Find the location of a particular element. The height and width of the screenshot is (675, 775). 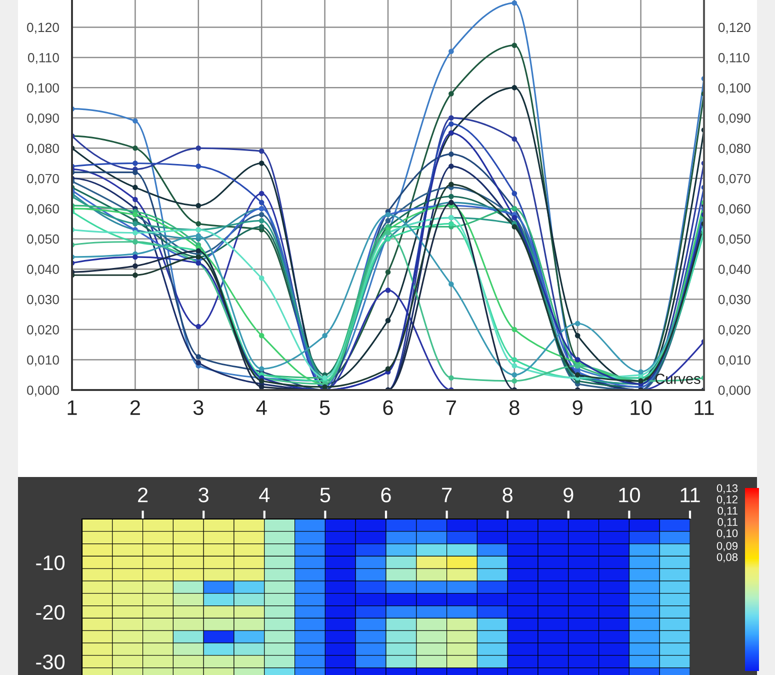

y-tick-label: 0,020 is located at coordinates (43, 330).